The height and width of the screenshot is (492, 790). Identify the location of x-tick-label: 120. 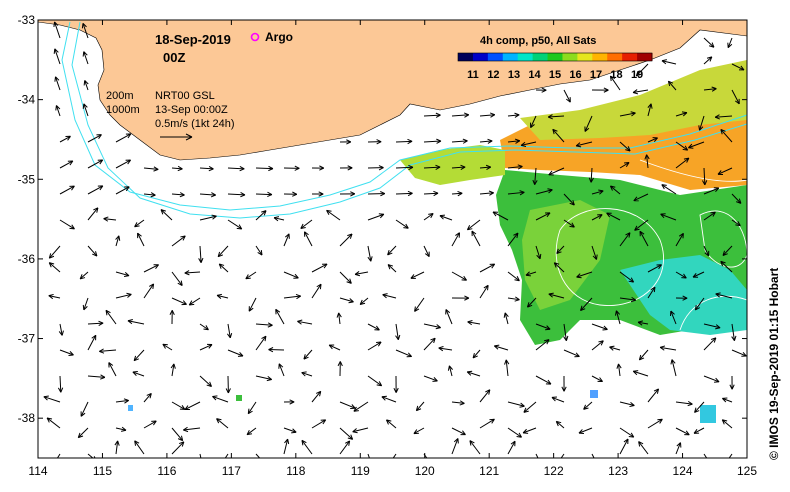
(425, 471).